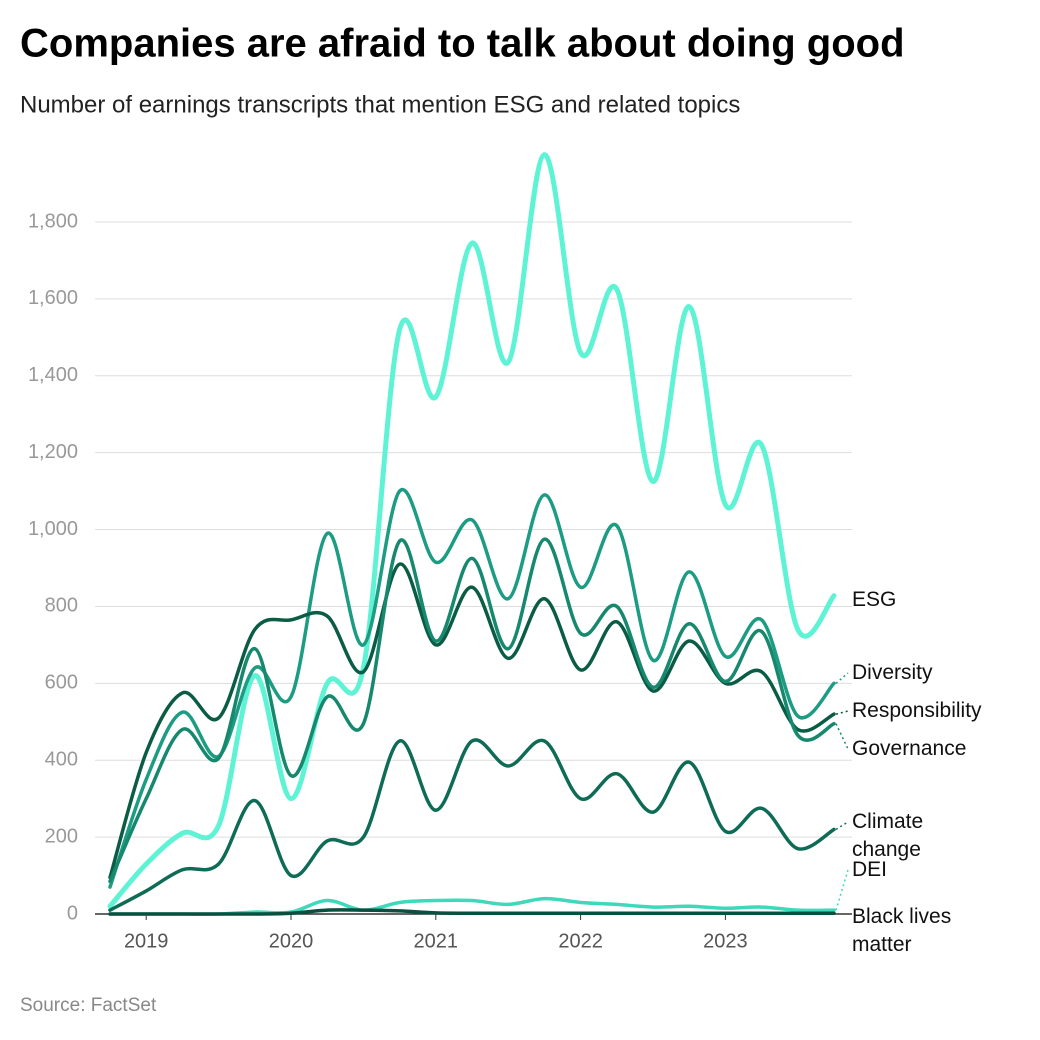 The image size is (1040, 1040). I want to click on y-tick-label: 1,400, so click(53, 375).